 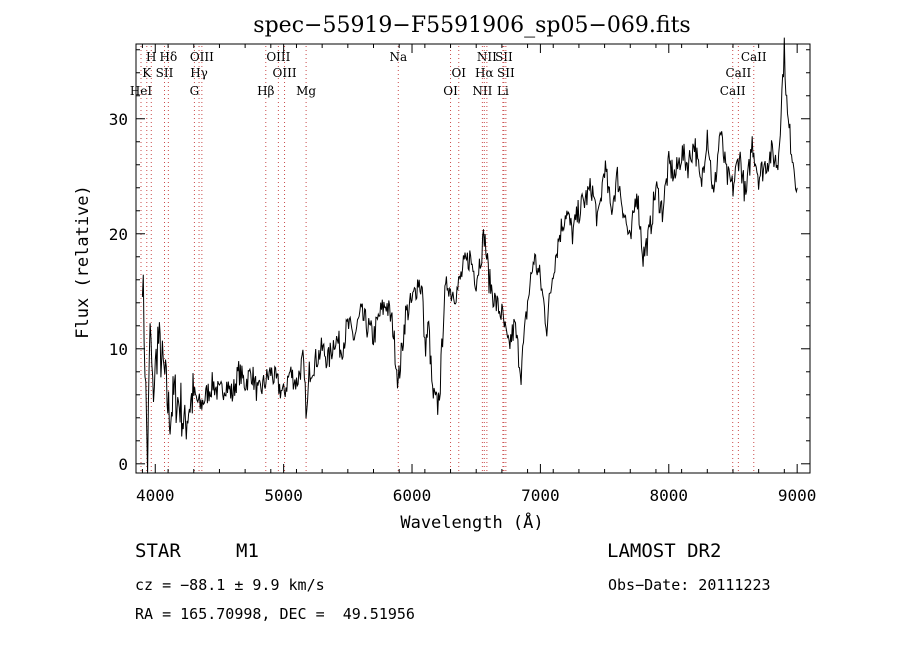 What do you see at coordinates (118, 119) in the screenshot?
I see `y-tick-label: 30` at bounding box center [118, 119].